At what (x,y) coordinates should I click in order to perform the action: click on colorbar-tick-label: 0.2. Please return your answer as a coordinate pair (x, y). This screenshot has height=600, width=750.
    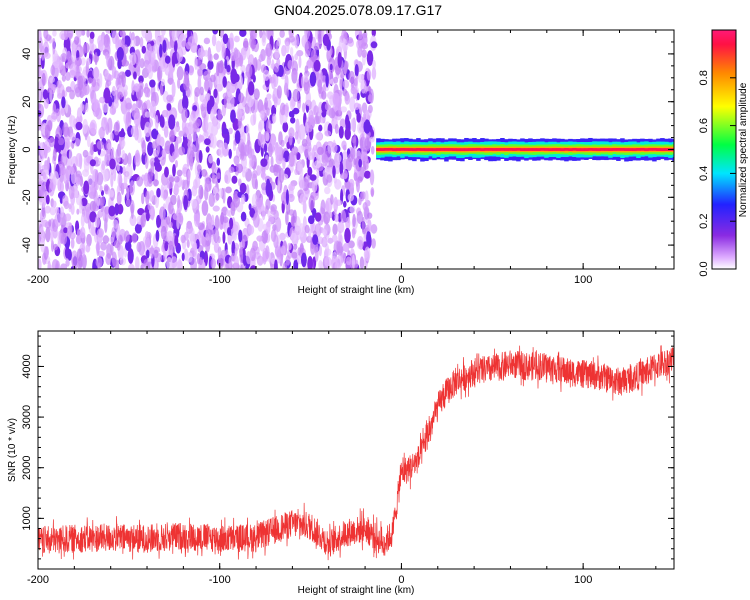
    Looking at the image, I should click on (704, 221).